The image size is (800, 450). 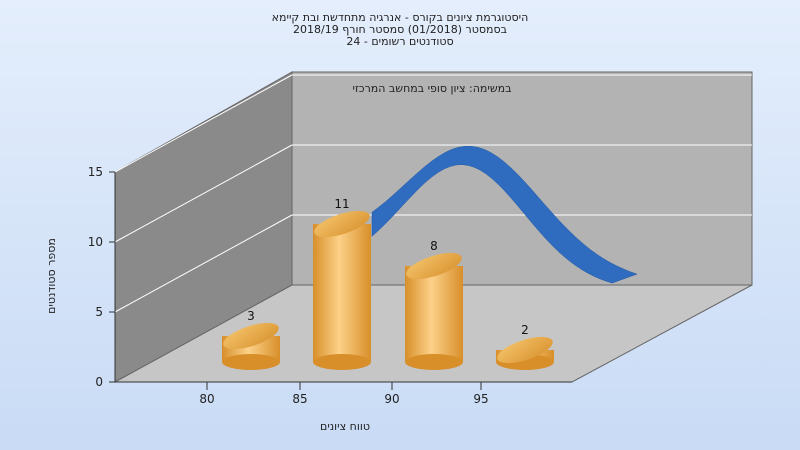 I want to click on x-tick-label: 90, so click(x=391, y=399).